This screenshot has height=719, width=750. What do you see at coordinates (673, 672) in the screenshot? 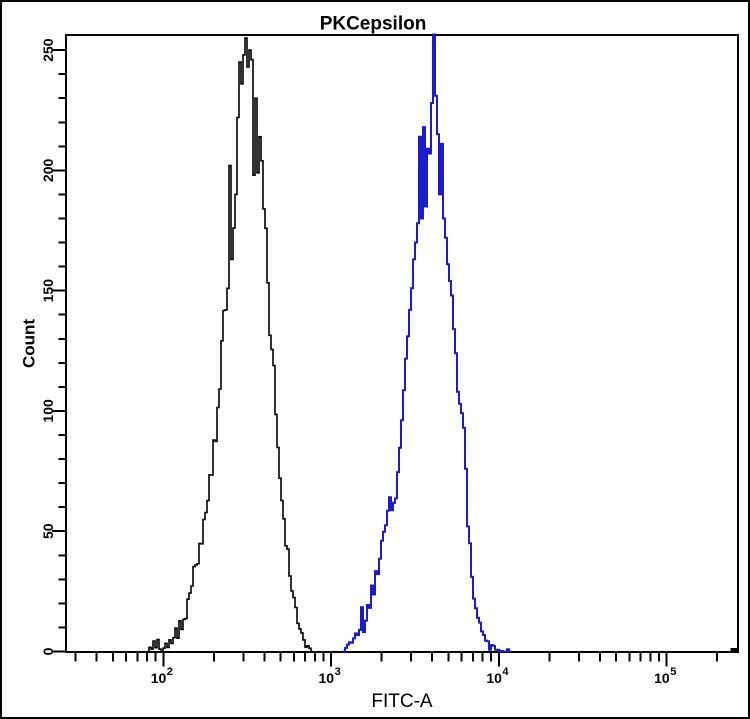
I see `svg-text: 5` at bounding box center [673, 672].